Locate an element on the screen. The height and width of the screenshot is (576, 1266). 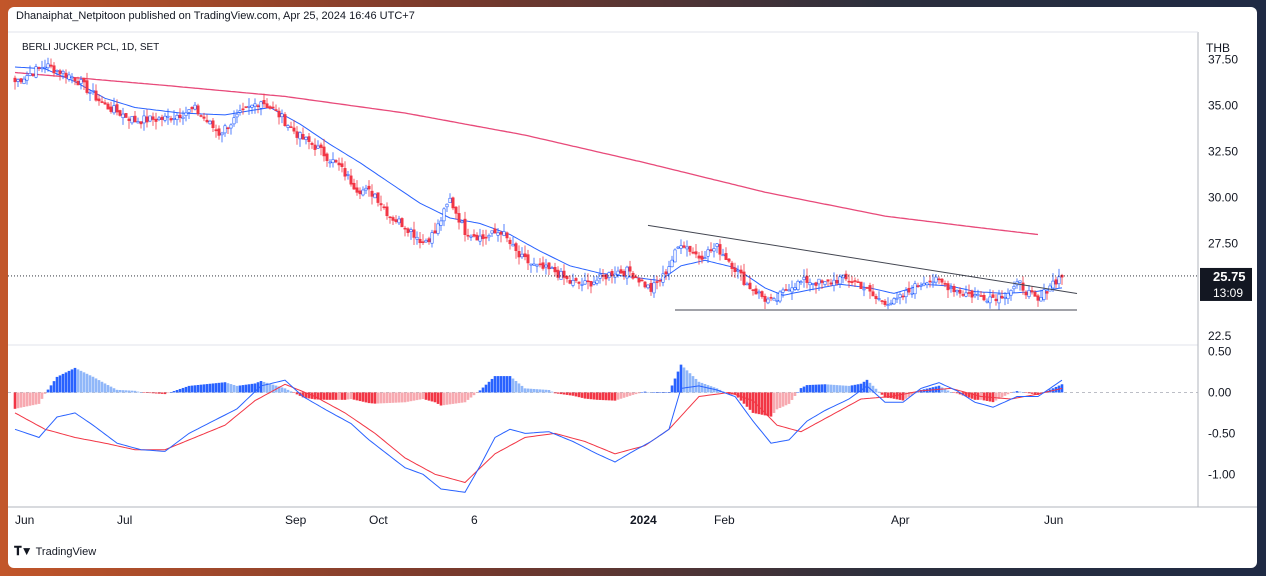
tradingview-footer: 𝐓▼ TradingView is located at coordinates (55, 551).